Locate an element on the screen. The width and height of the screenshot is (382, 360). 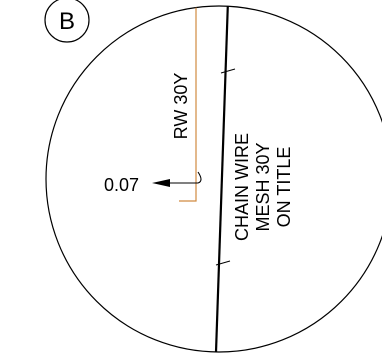
boundary-fence-line is located at coordinates (222, 179).